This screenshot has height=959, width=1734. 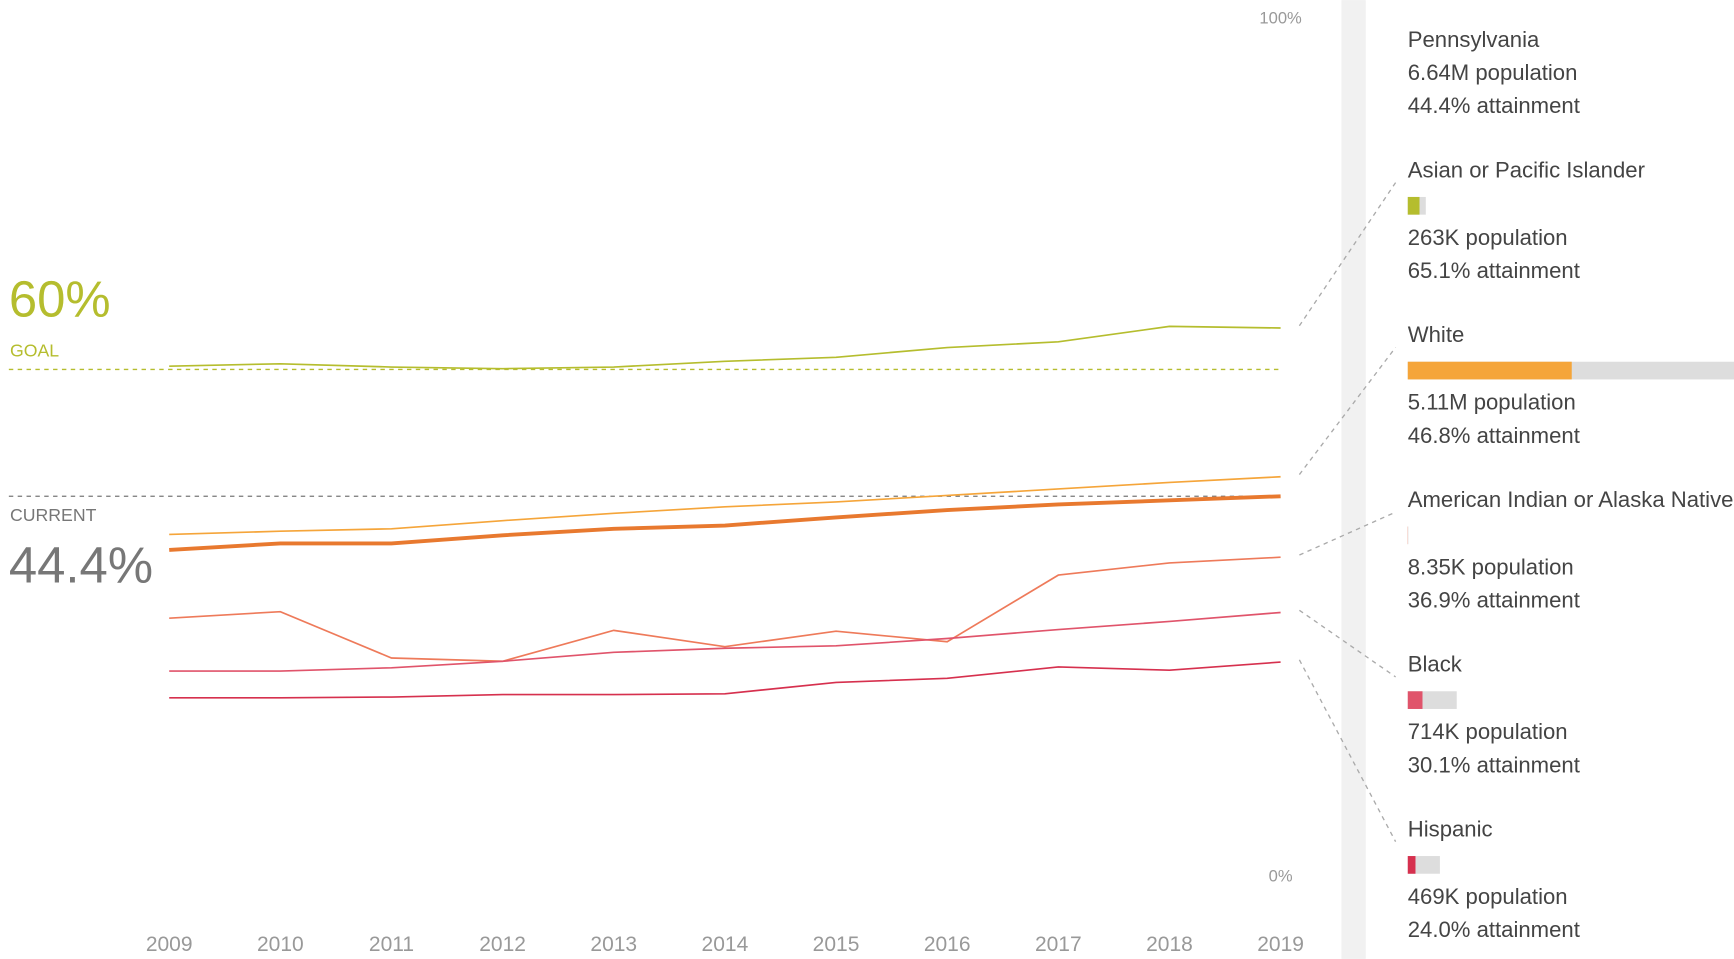 What do you see at coordinates (947, 944) in the screenshot?
I see `x-tick-label: 2016` at bounding box center [947, 944].